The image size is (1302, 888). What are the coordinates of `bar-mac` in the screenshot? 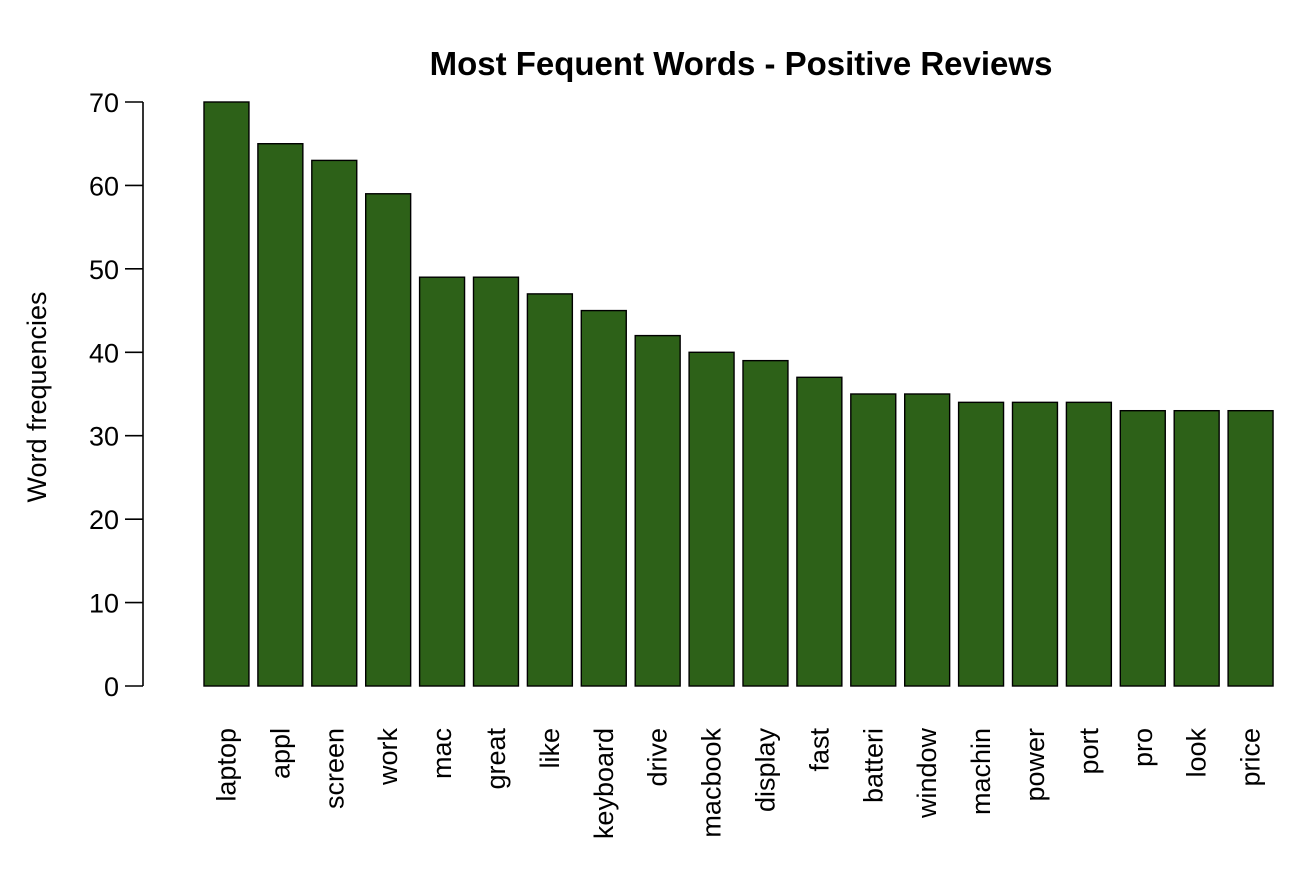 It's located at (442, 481).